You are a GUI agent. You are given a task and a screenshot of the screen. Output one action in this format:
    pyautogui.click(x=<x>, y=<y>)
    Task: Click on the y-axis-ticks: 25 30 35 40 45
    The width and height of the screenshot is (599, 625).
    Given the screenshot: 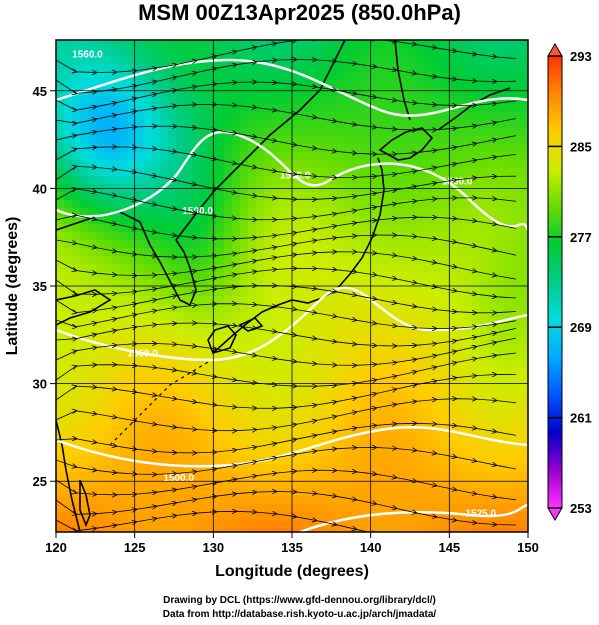 What is the action you would take?
    pyautogui.click(x=44, y=286)
    